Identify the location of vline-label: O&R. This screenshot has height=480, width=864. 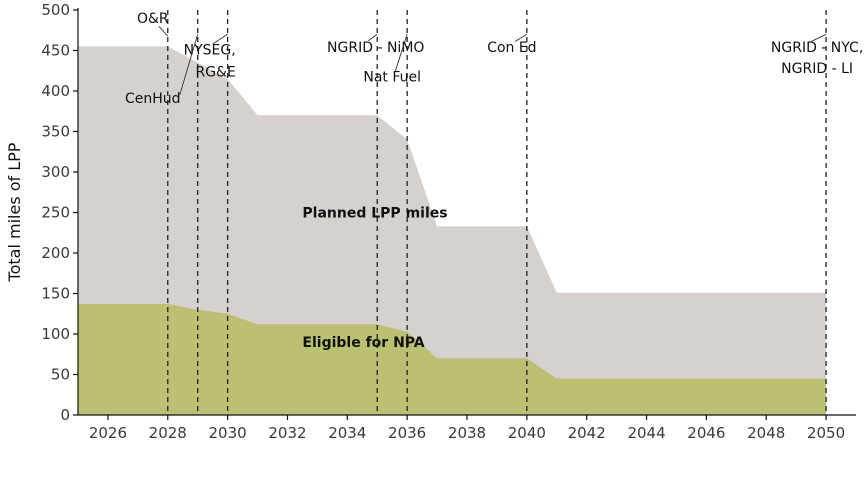
(153, 19).